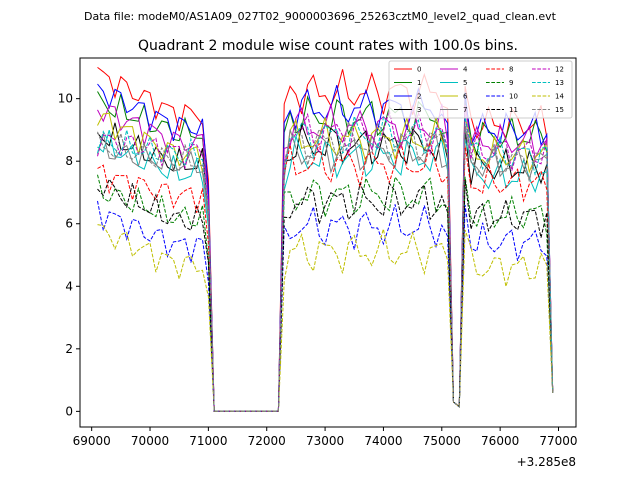 The height and width of the screenshot is (480, 640). I want to click on legend-label-15: 15, so click(559, 110).